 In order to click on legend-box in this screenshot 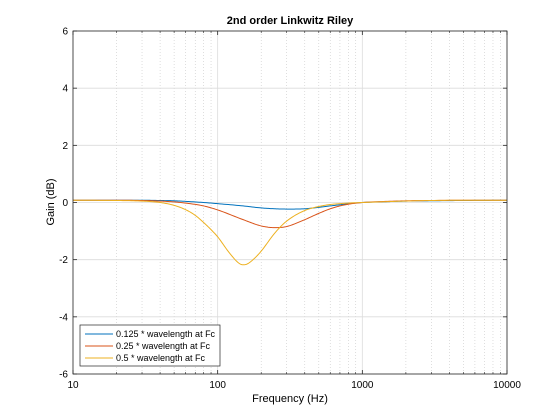, I will do `click(150, 345)`.